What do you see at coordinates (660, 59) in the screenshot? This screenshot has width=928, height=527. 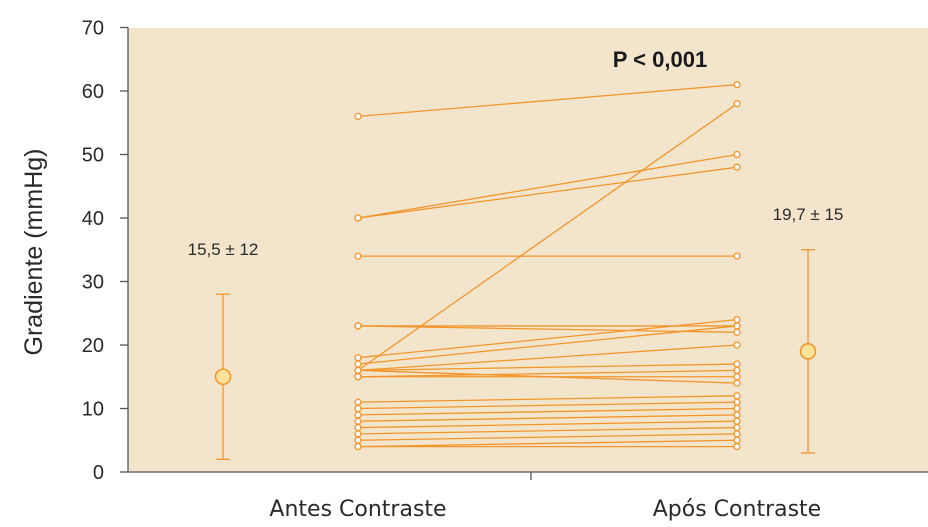 I see `p-value-annotation: P < 0,001` at bounding box center [660, 59].